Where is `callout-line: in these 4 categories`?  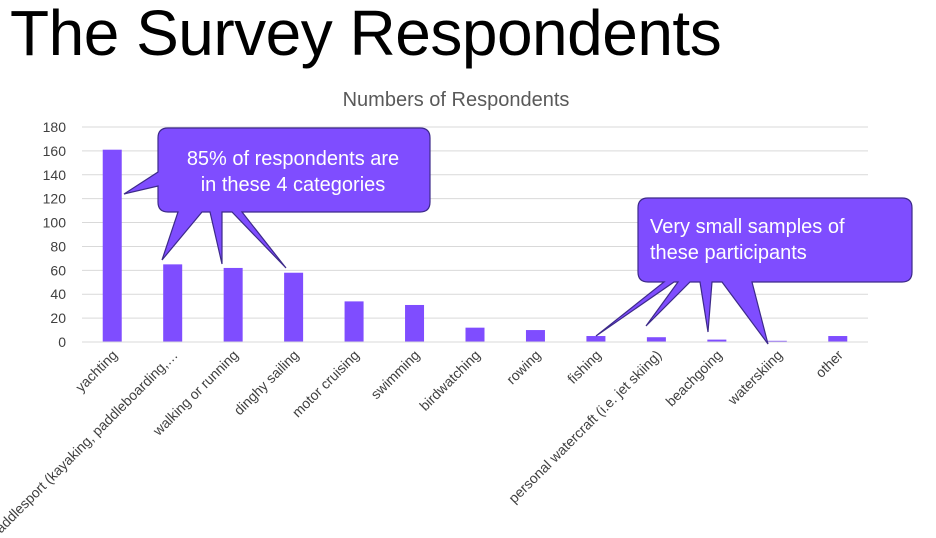
callout-line: in these 4 categories is located at coordinates (293, 185).